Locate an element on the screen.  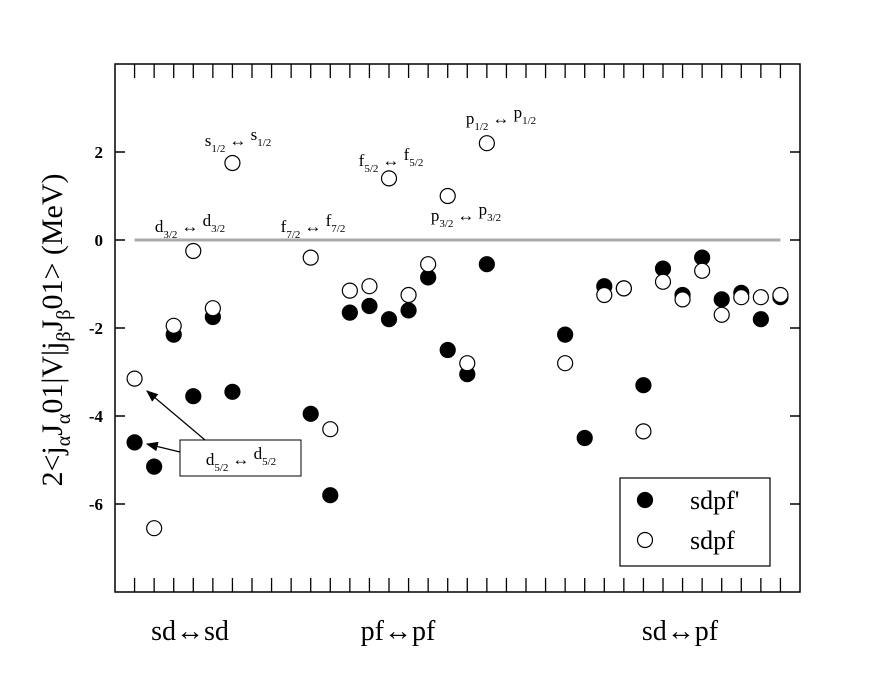
annotation: f5/2 ↔ f5/2 is located at coordinates (391, 160).